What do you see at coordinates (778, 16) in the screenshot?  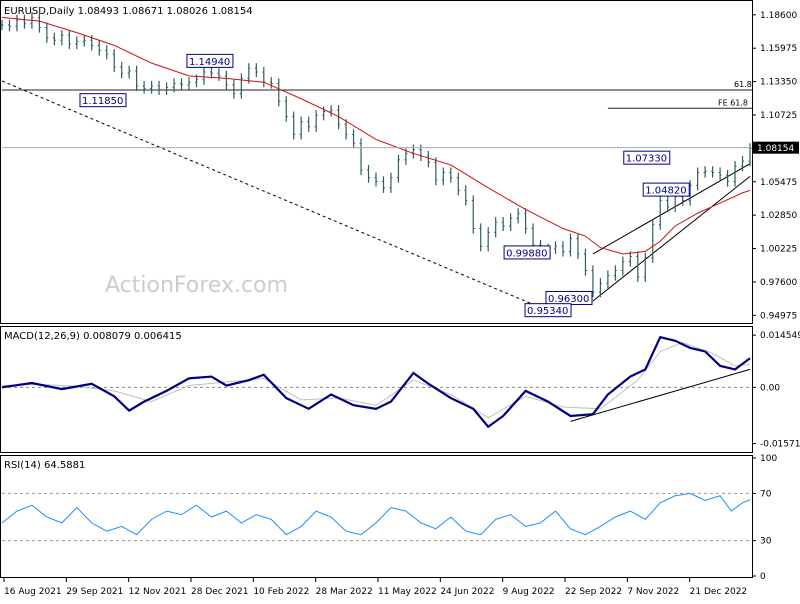 I see `price-tick-label: 1.18600` at bounding box center [778, 16].